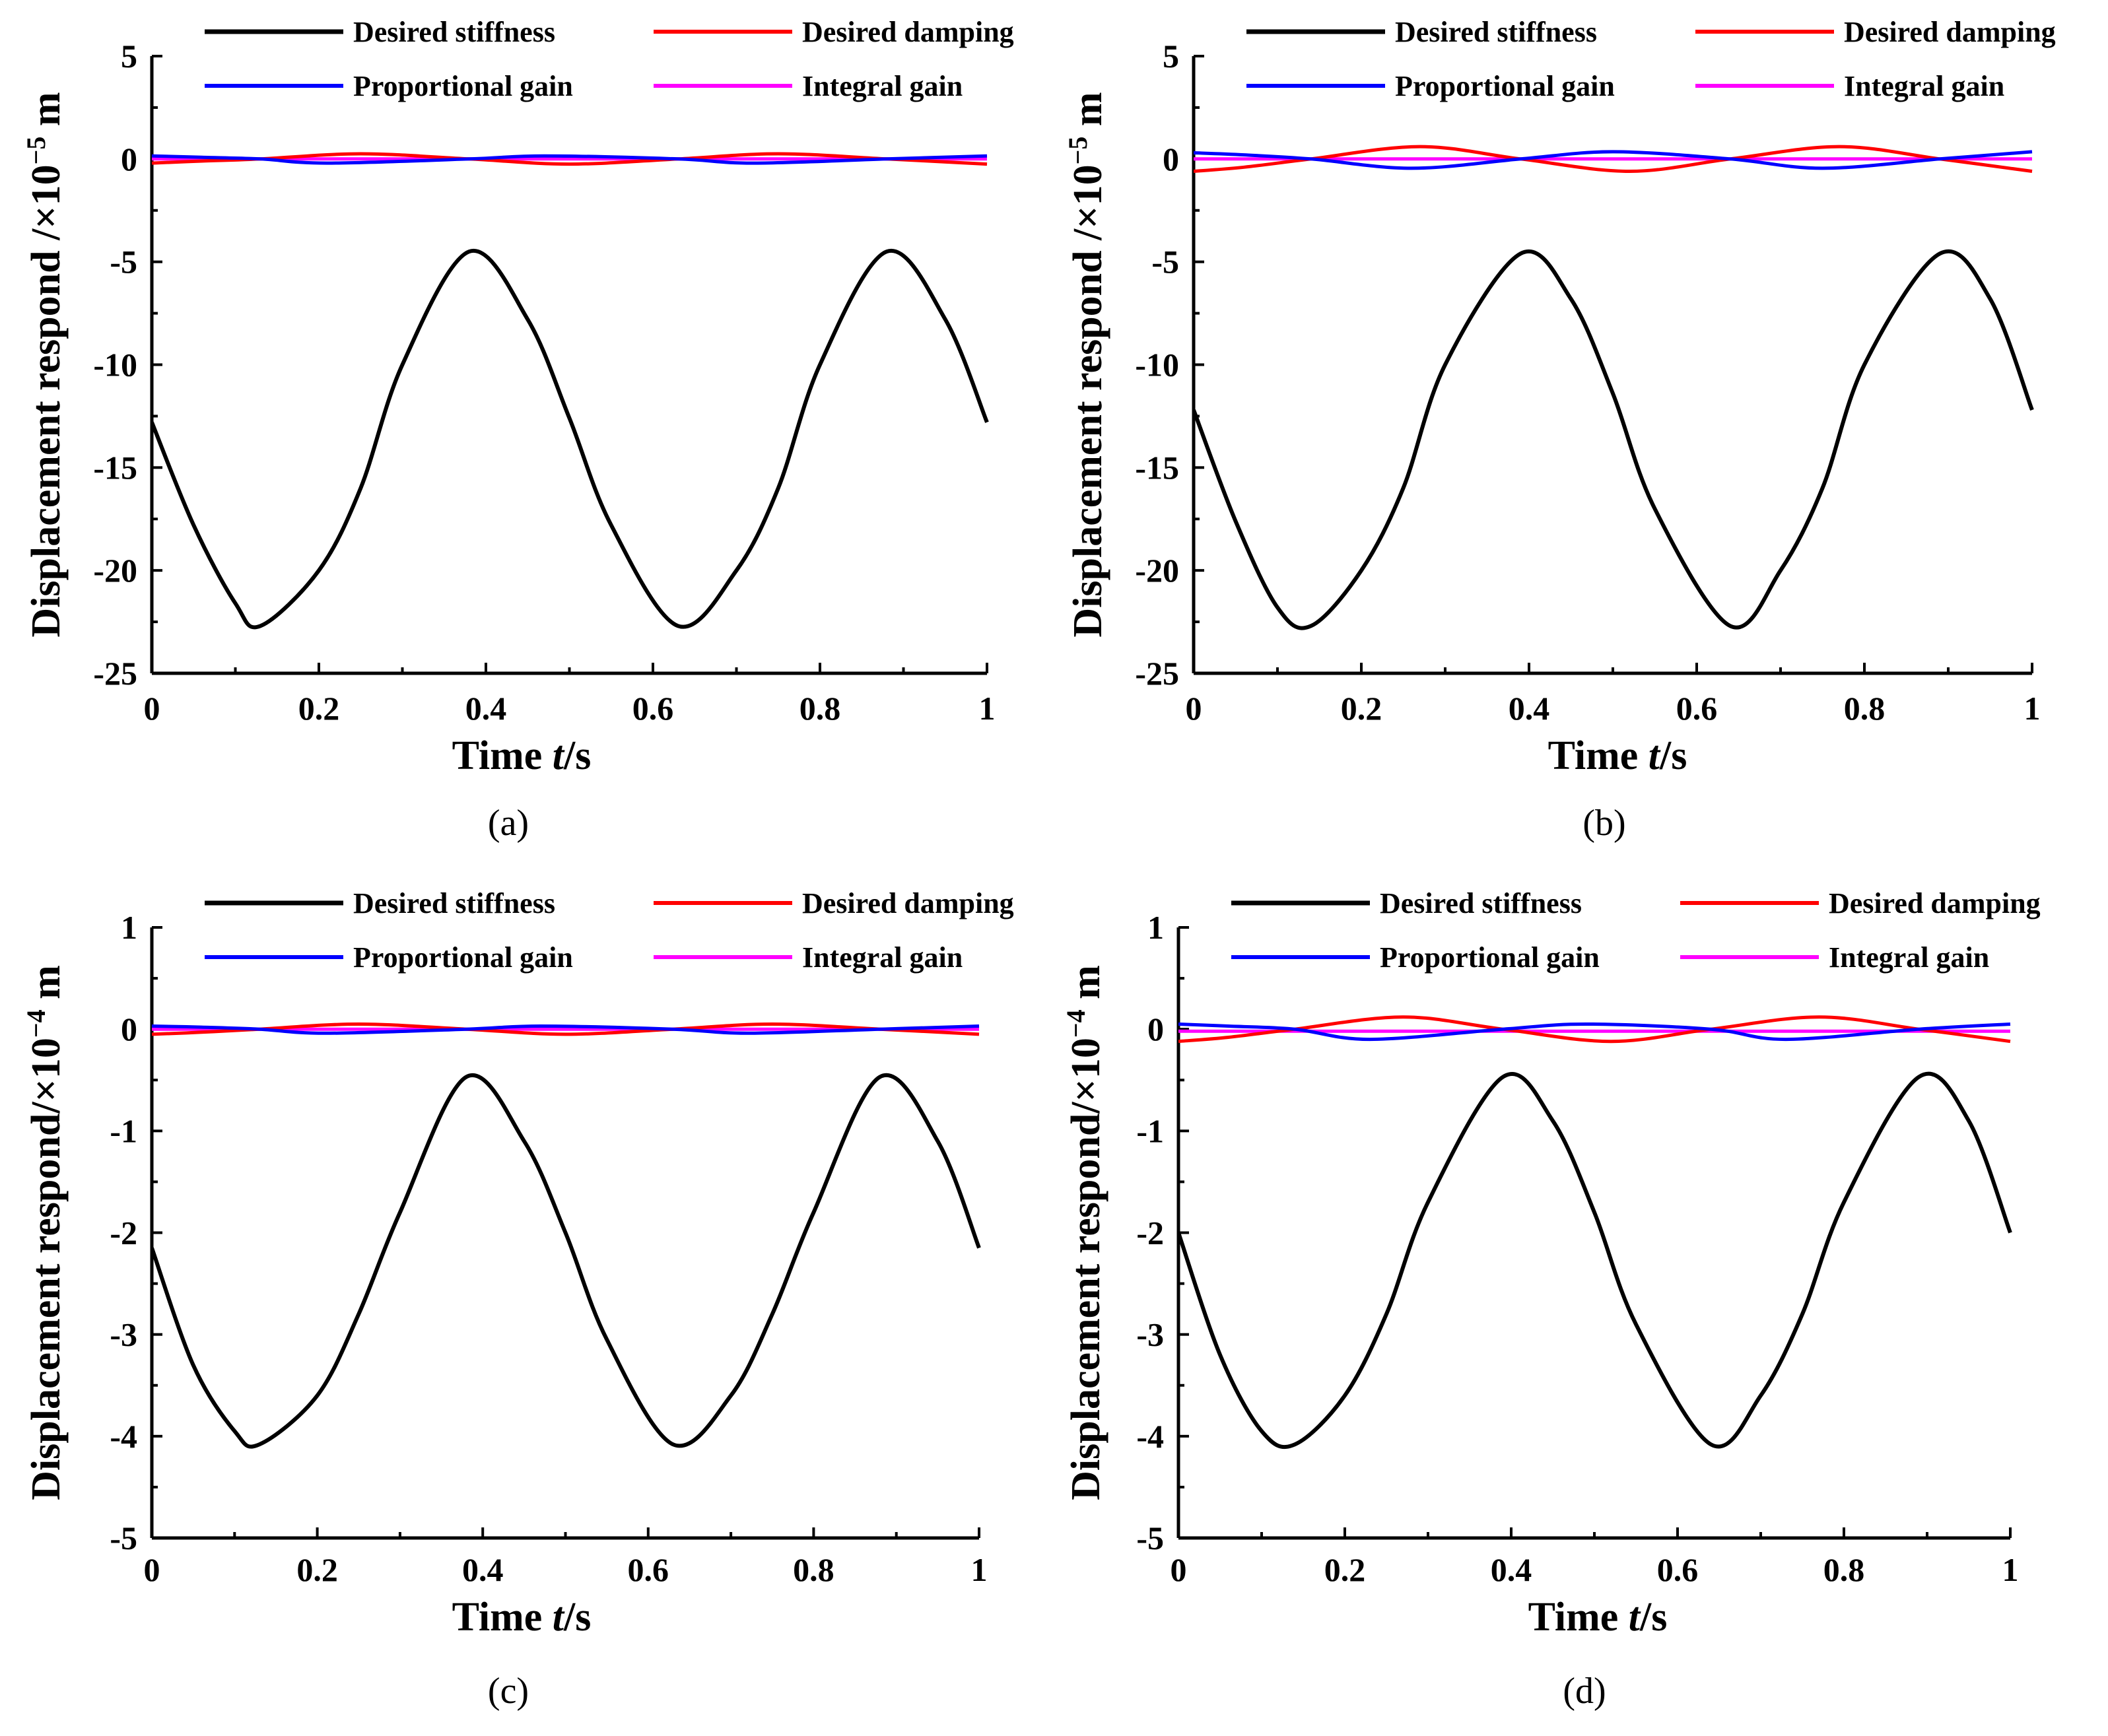  I want to click on panel-label: (c), so click(509, 1691).